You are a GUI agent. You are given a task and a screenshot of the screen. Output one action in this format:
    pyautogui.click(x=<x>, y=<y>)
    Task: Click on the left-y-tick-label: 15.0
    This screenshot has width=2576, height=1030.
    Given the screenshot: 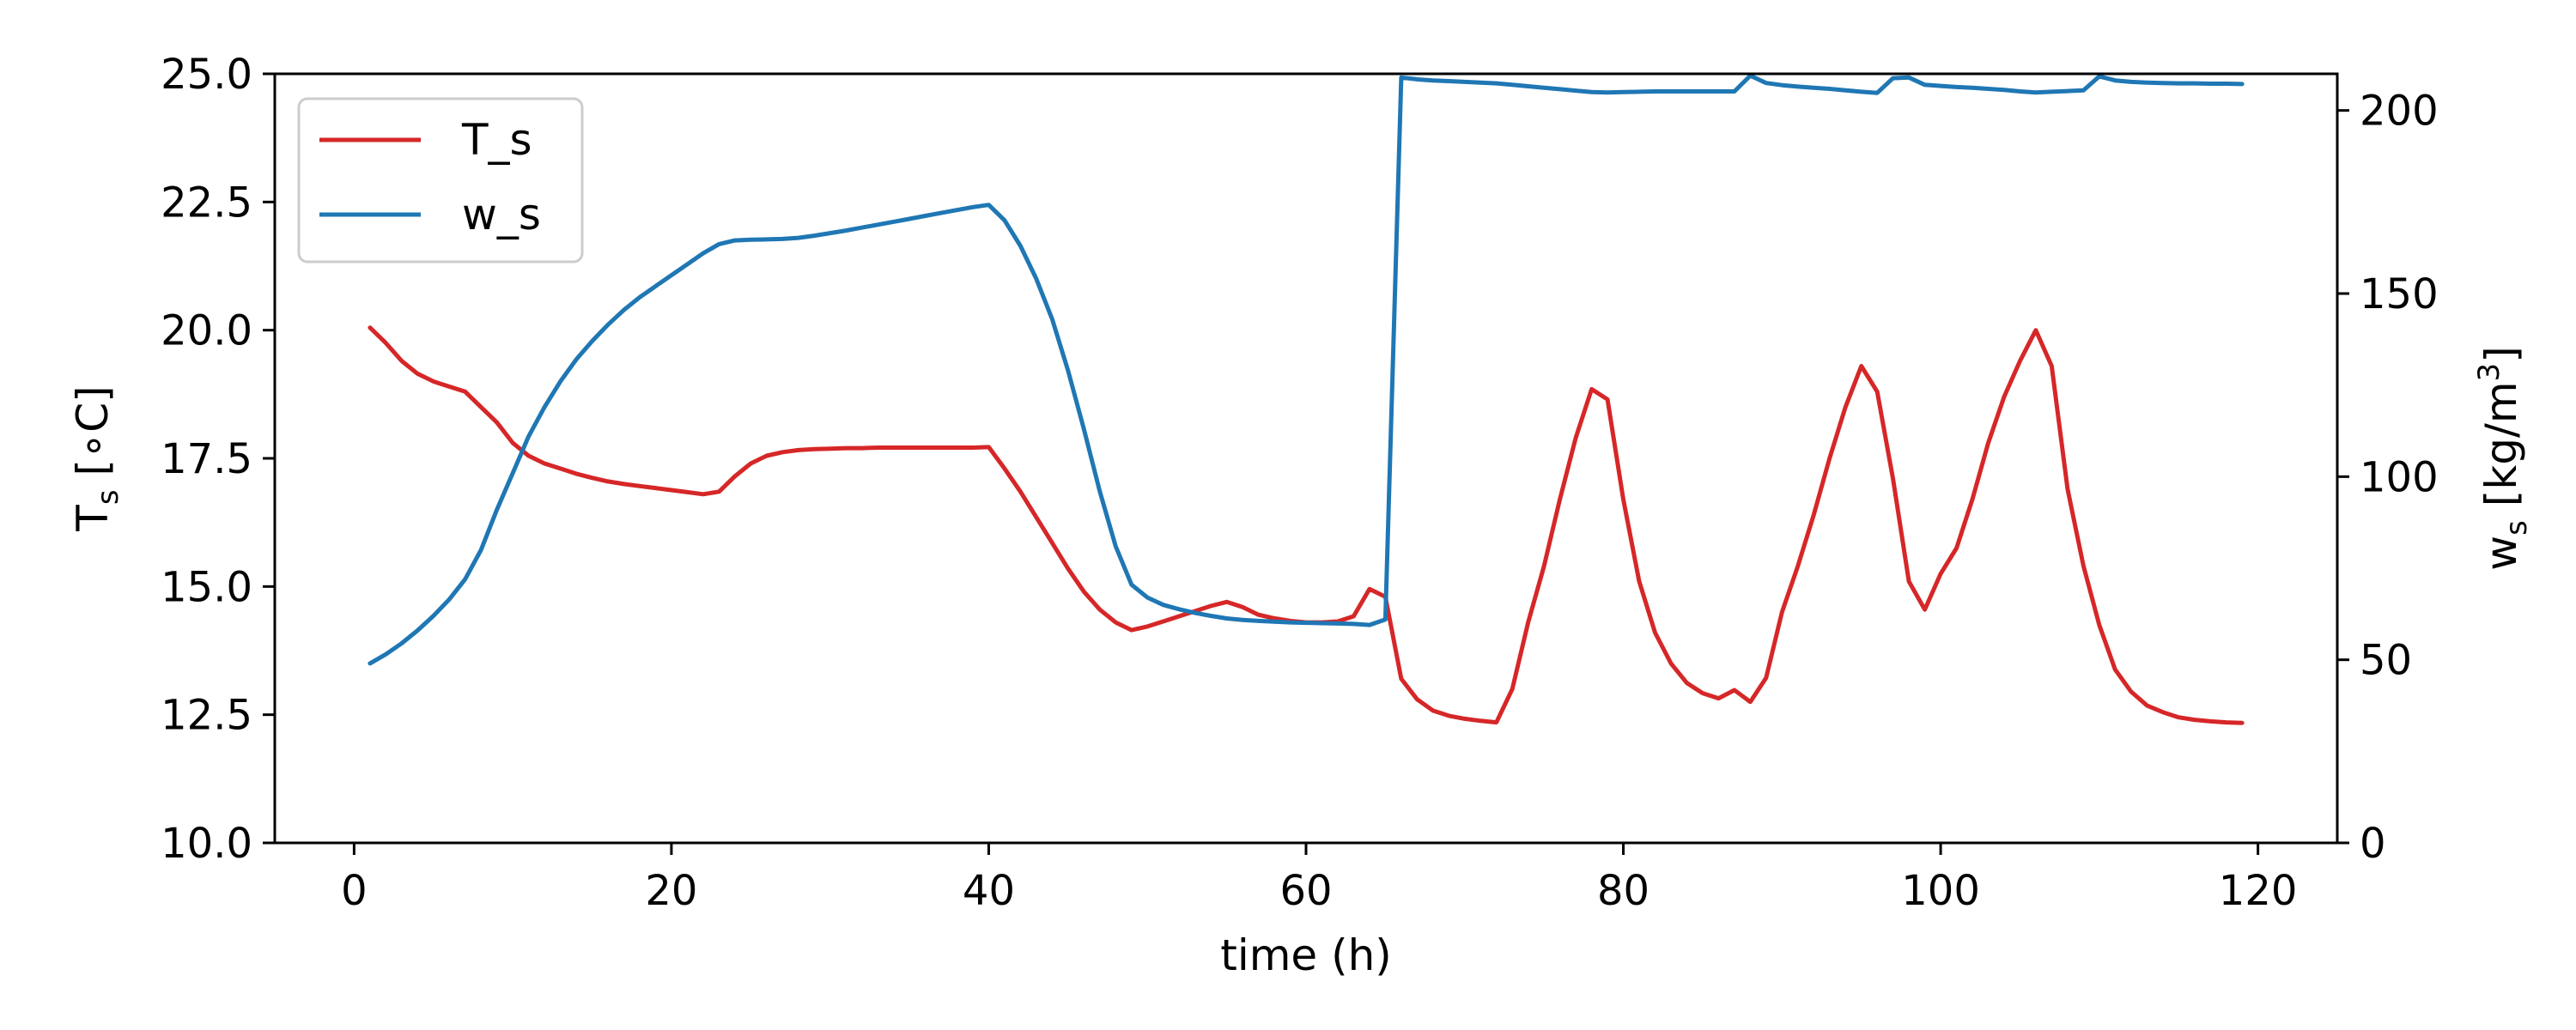 What is the action you would take?
    pyautogui.click(x=207, y=587)
    